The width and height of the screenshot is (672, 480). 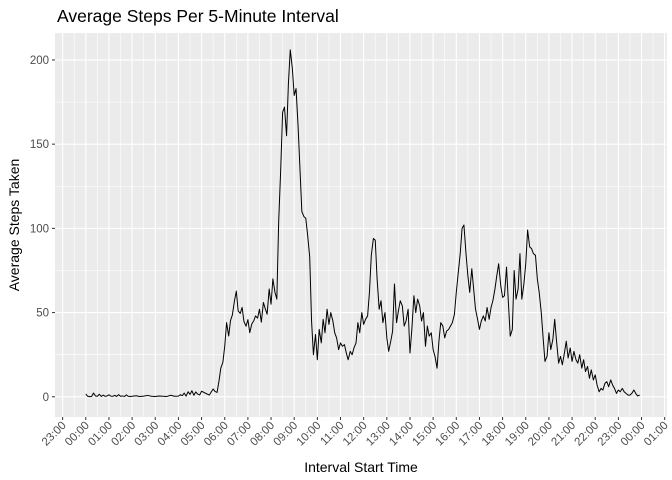 What do you see at coordinates (46, 398) in the screenshot?
I see `y-tick-label: 0` at bounding box center [46, 398].